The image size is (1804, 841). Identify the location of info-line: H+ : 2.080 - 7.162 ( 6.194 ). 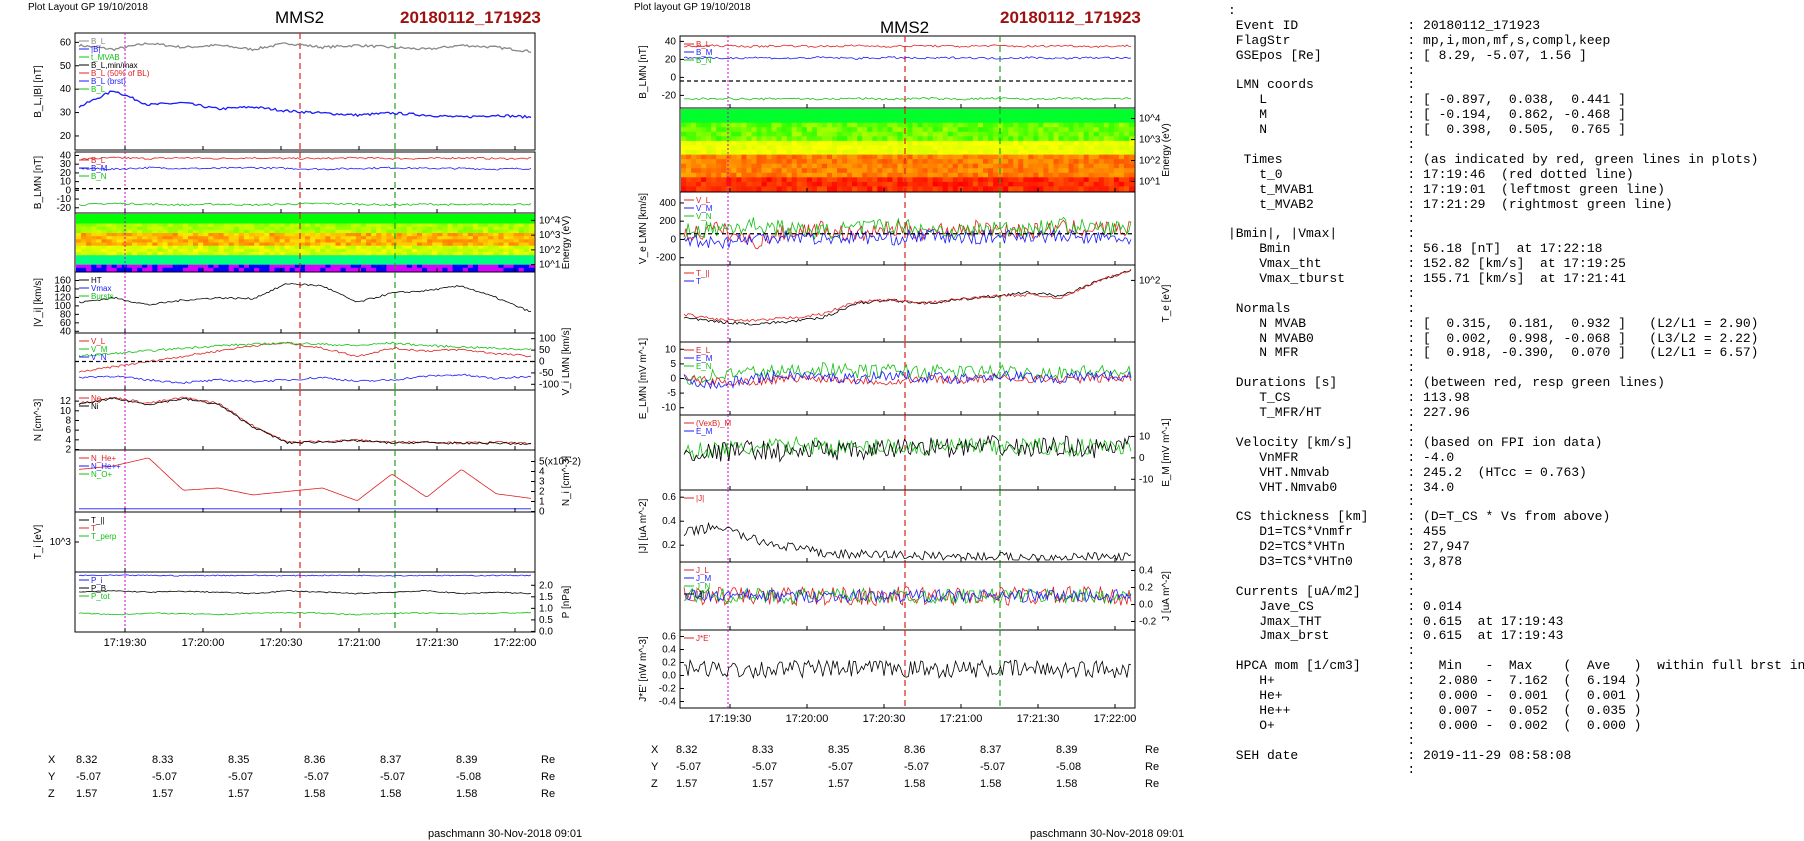
(1435, 681).